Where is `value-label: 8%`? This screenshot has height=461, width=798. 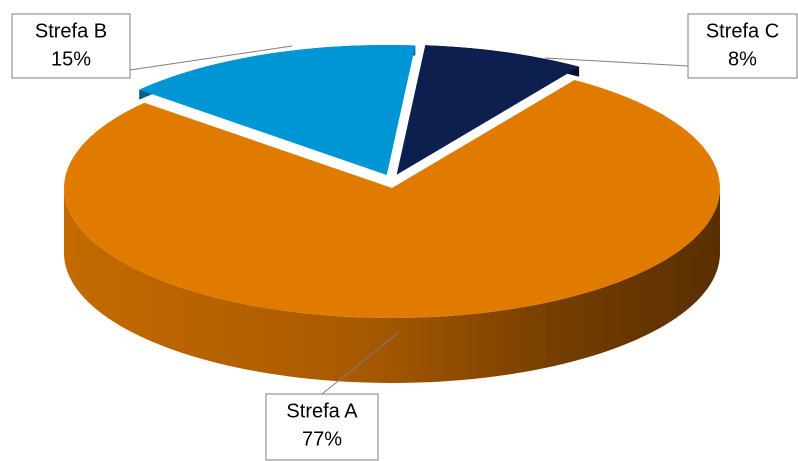 value-label: 8% is located at coordinates (742, 59).